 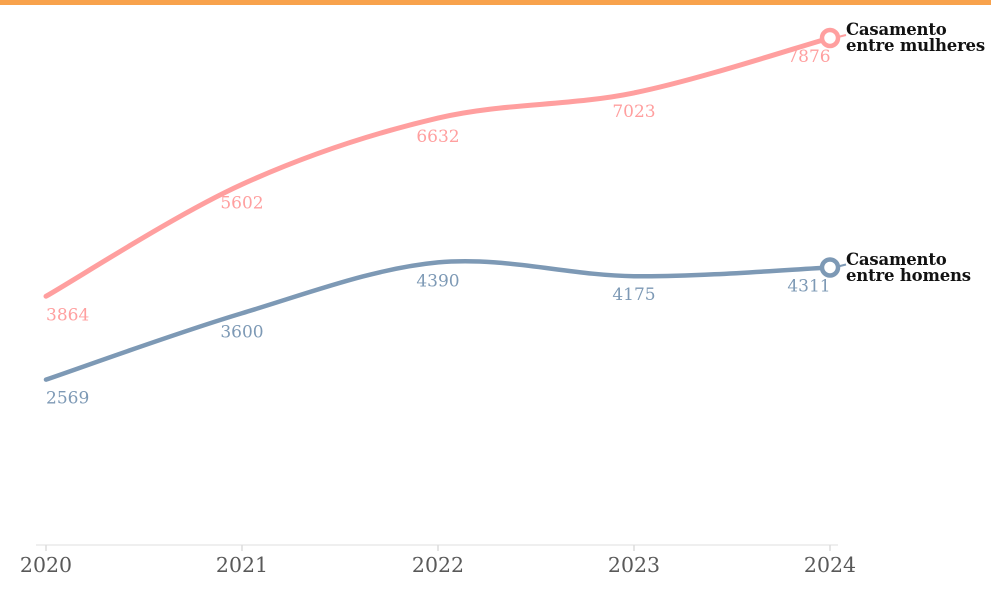 I want to click on data-point-label: 7876, so click(x=808, y=57).